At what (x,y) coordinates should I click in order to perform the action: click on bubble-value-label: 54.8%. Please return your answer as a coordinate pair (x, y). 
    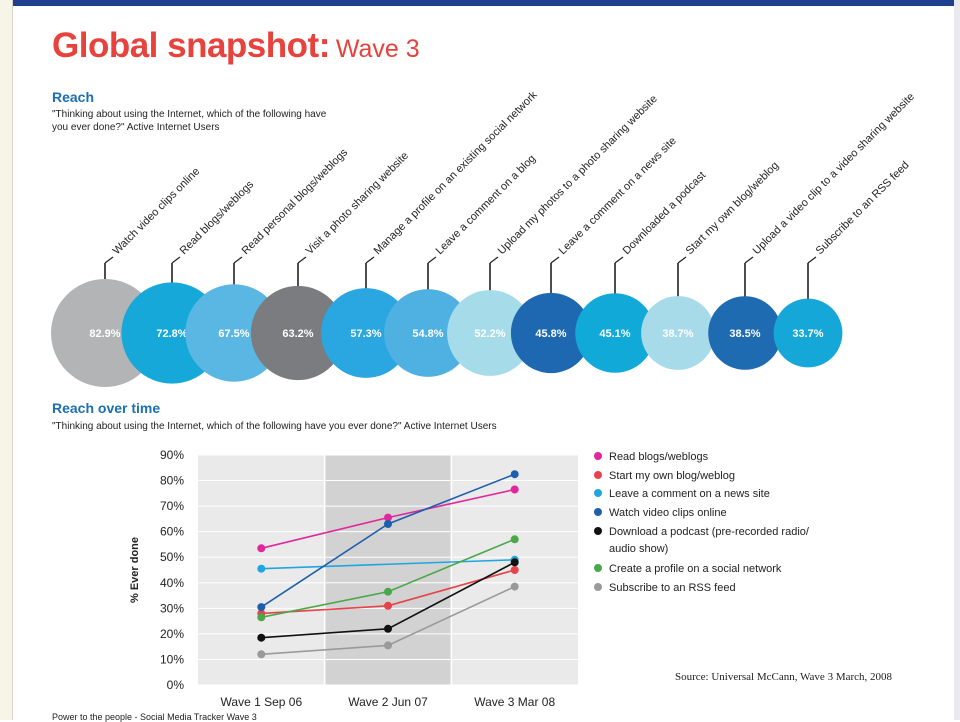
    Looking at the image, I should click on (427, 334).